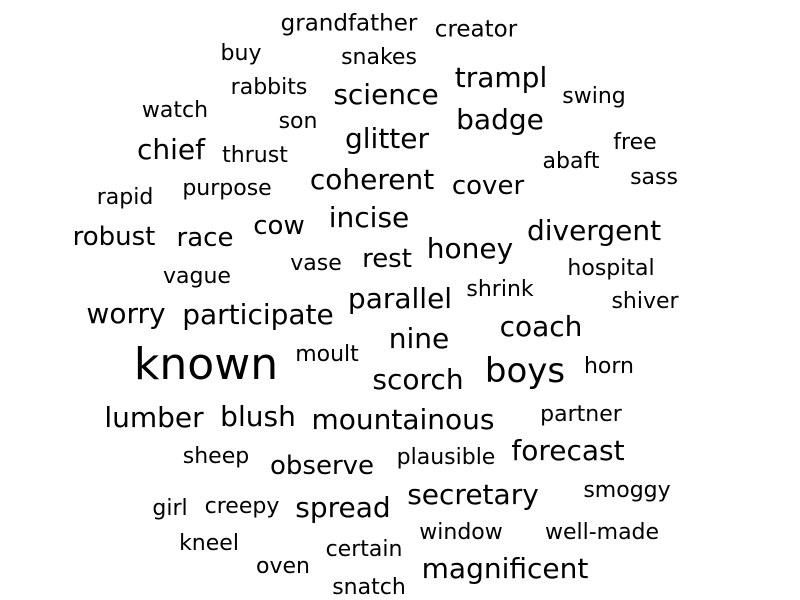 The height and width of the screenshot is (600, 800). Describe the element at coordinates (258, 314) in the screenshot. I see `cloud-word: participate` at that location.